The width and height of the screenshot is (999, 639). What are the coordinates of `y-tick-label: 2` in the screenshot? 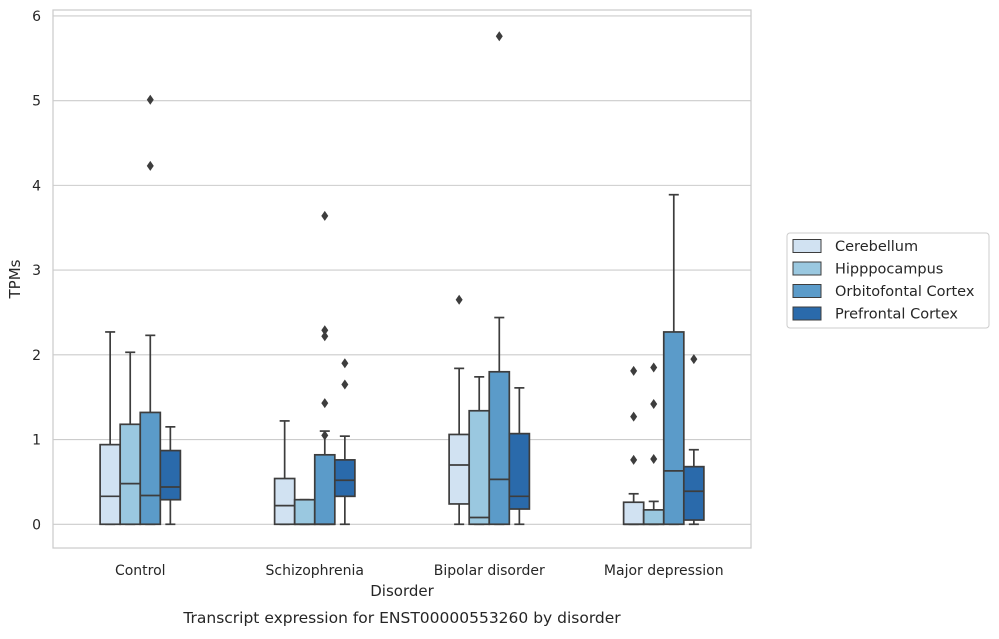 It's located at (36, 356).